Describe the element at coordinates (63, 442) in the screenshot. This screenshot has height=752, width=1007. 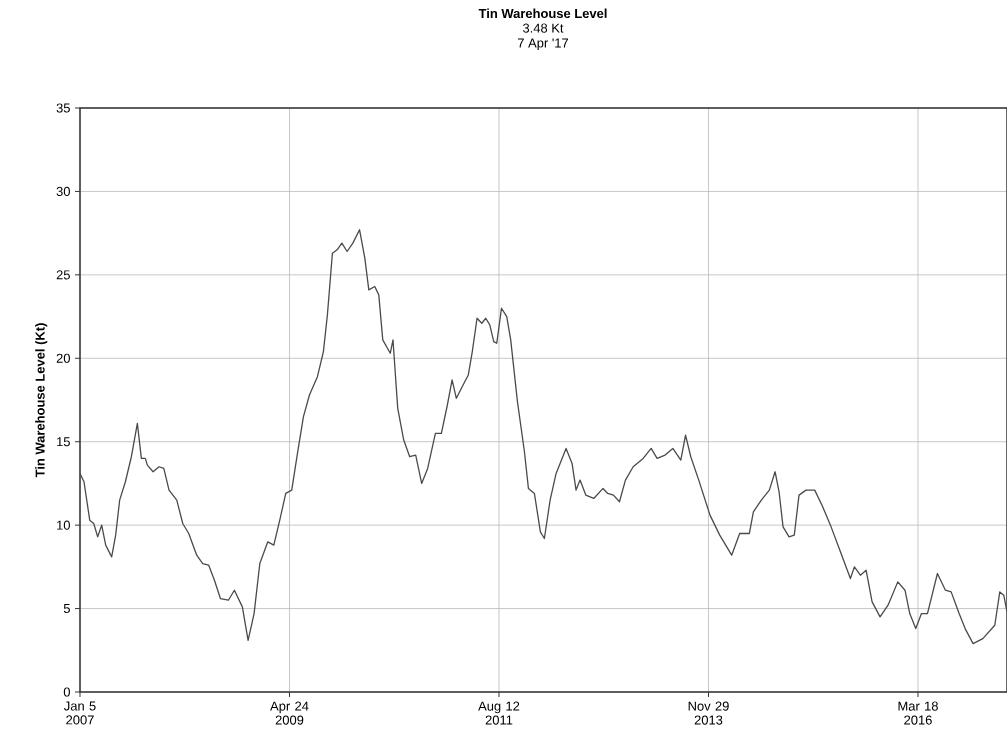
I see `y-tick-label: 15` at that location.